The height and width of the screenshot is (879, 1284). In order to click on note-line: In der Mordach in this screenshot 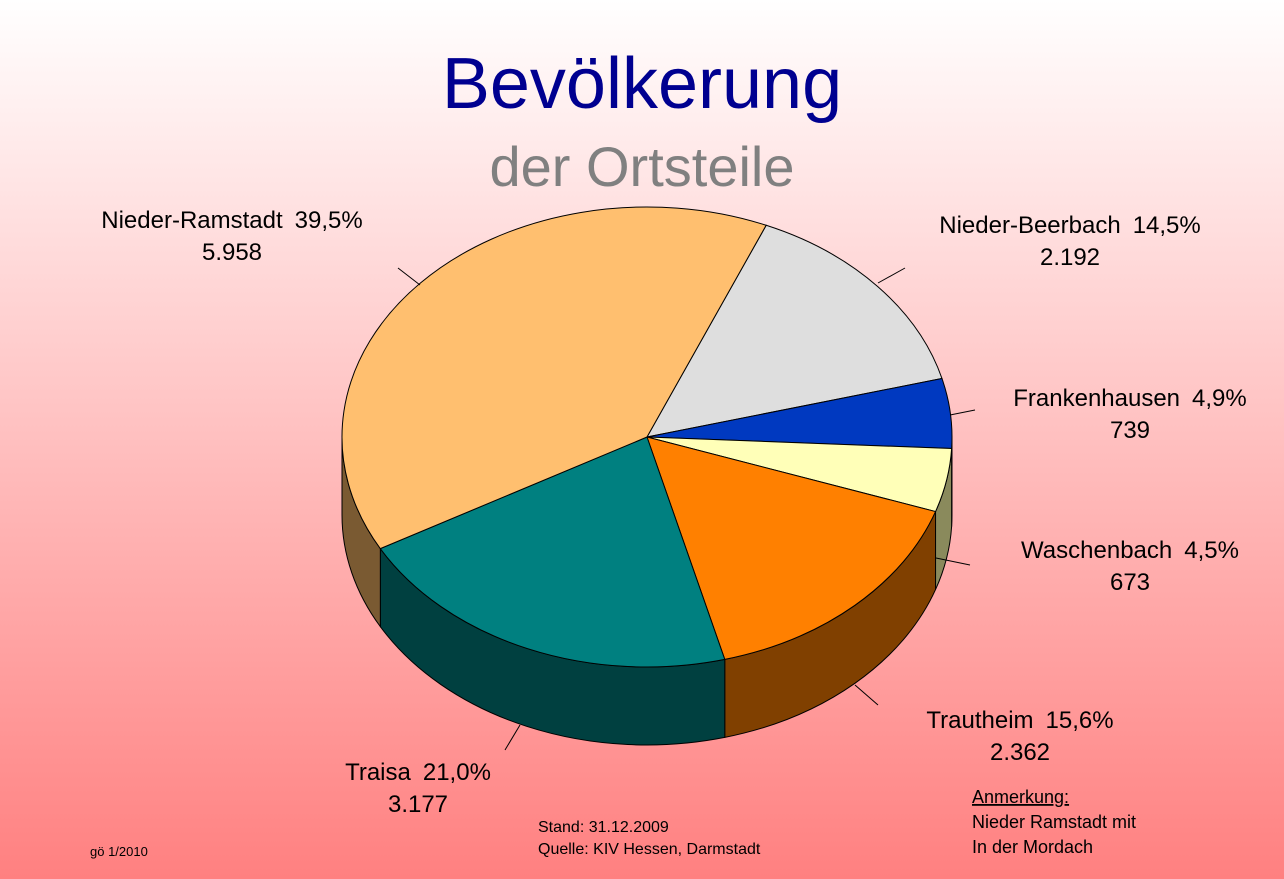, I will do `click(1032, 847)`.